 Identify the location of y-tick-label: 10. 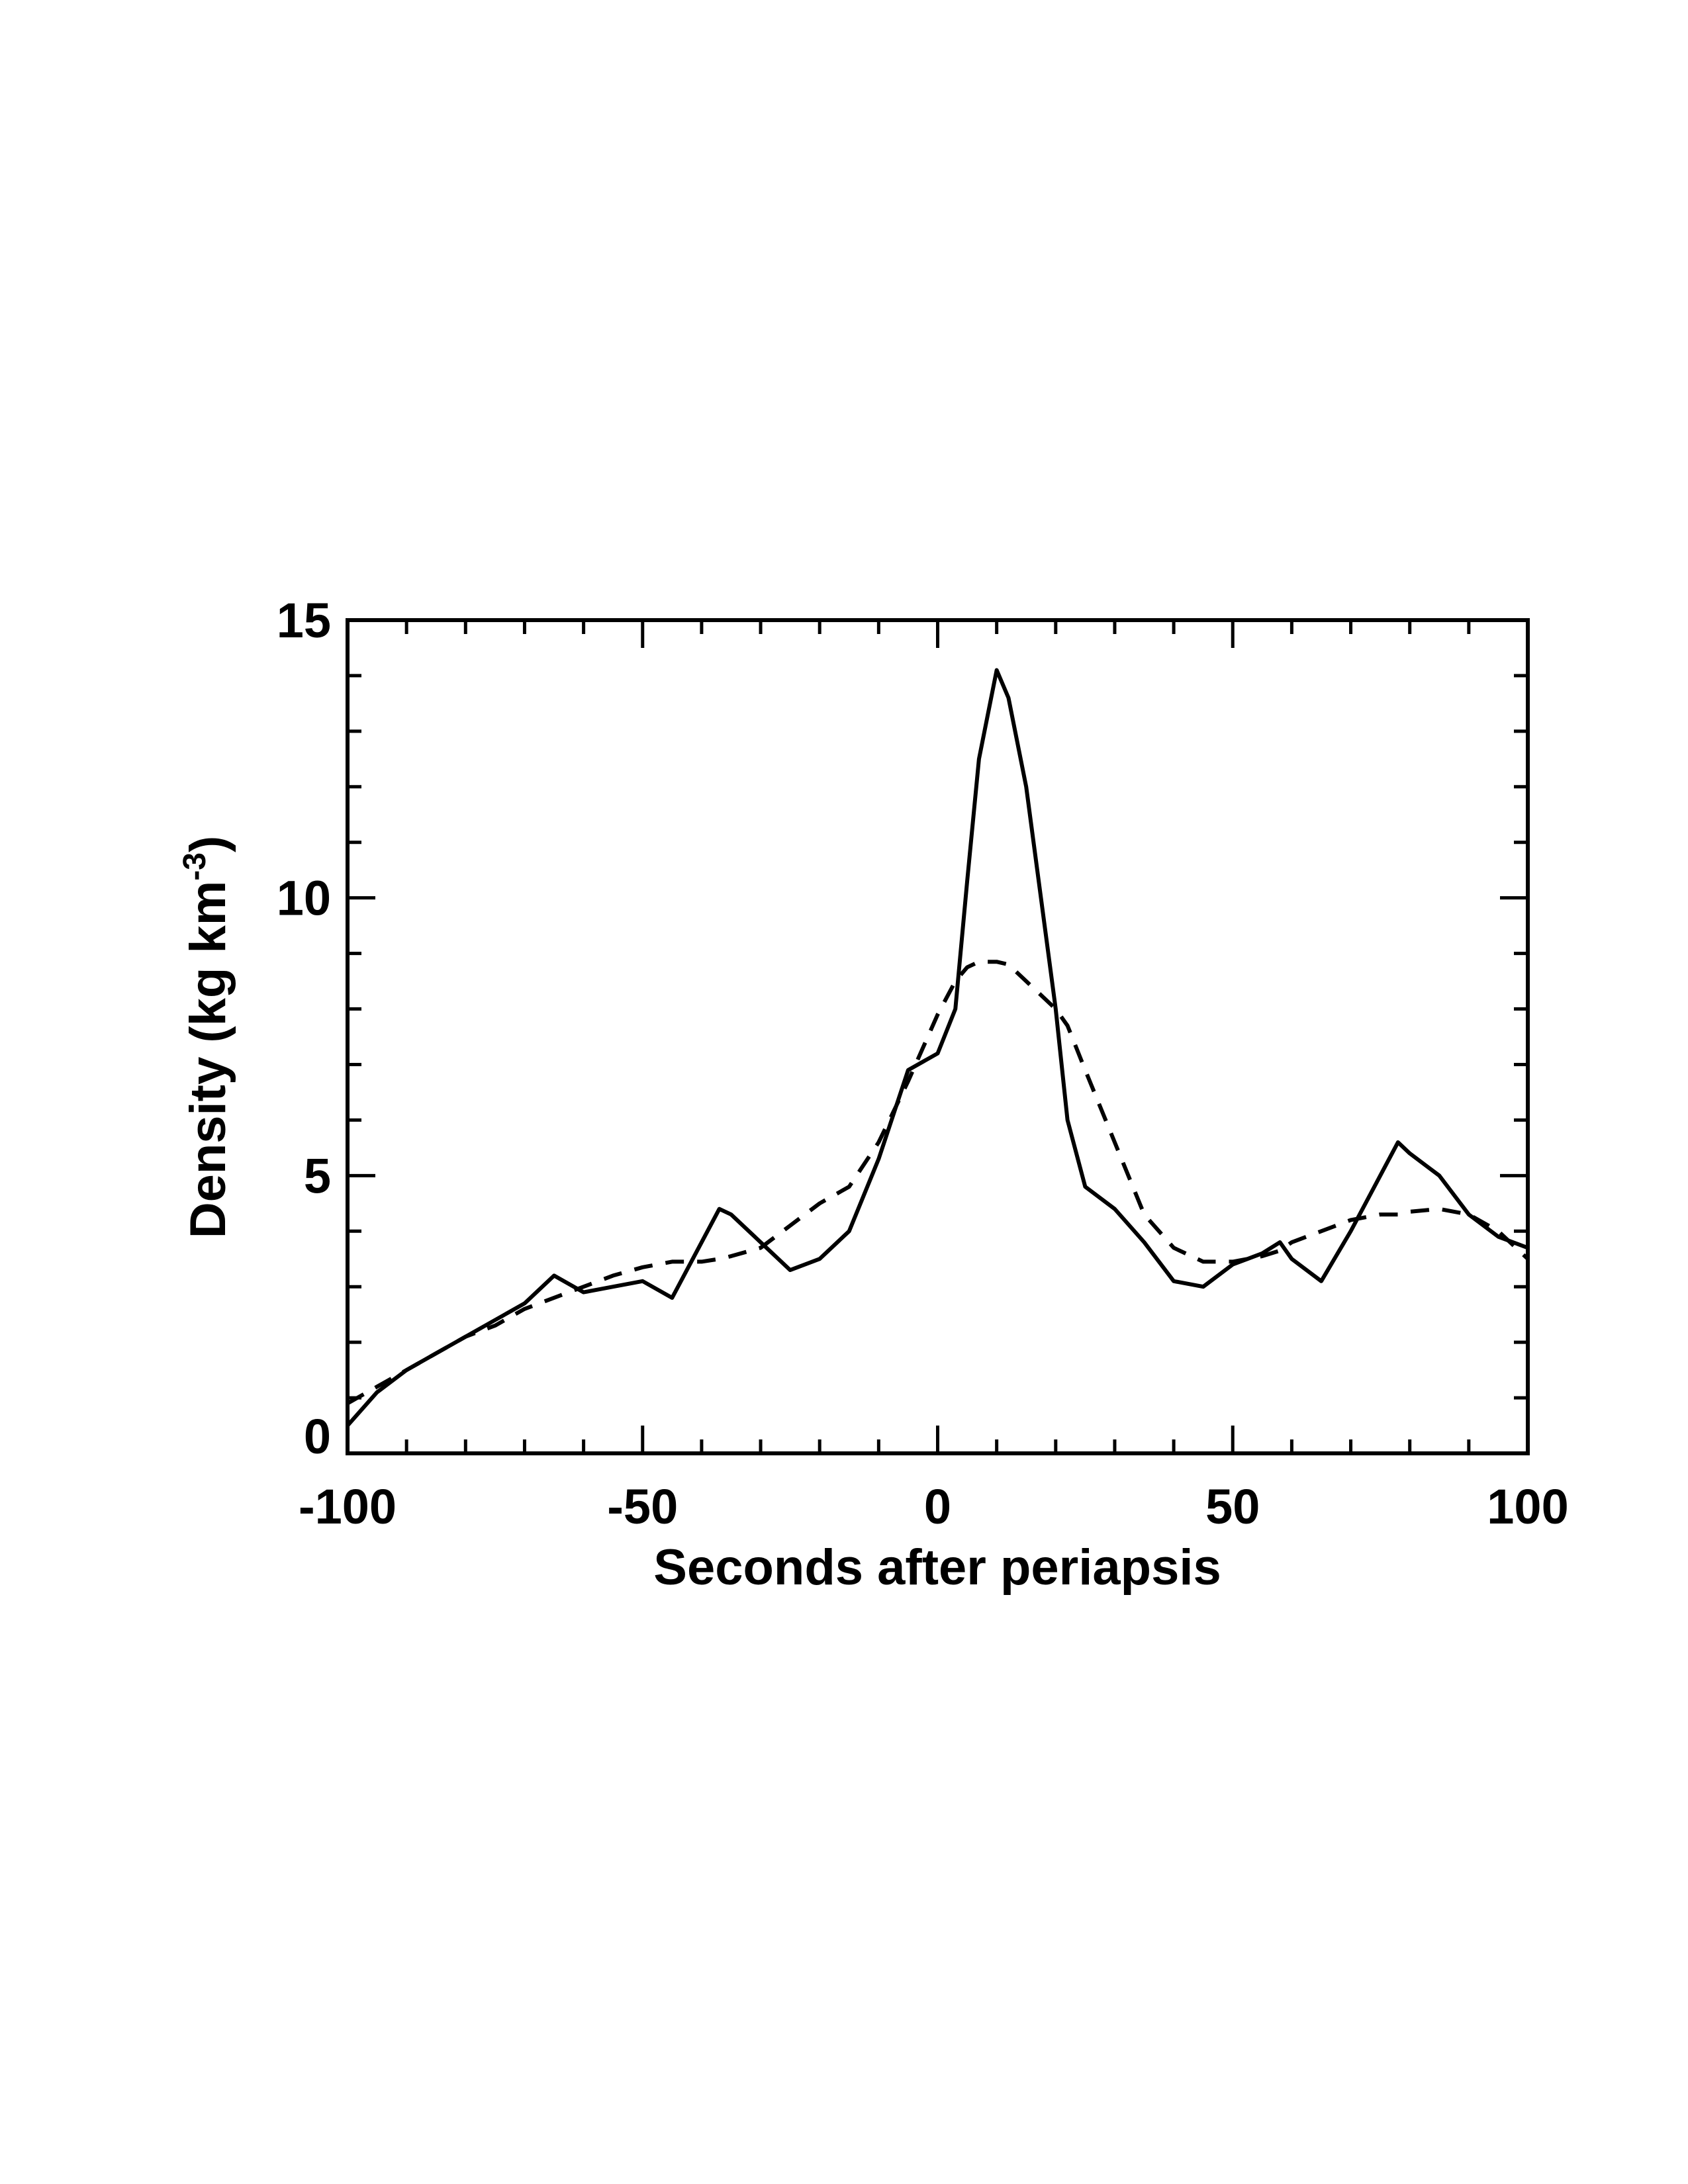
(304, 899).